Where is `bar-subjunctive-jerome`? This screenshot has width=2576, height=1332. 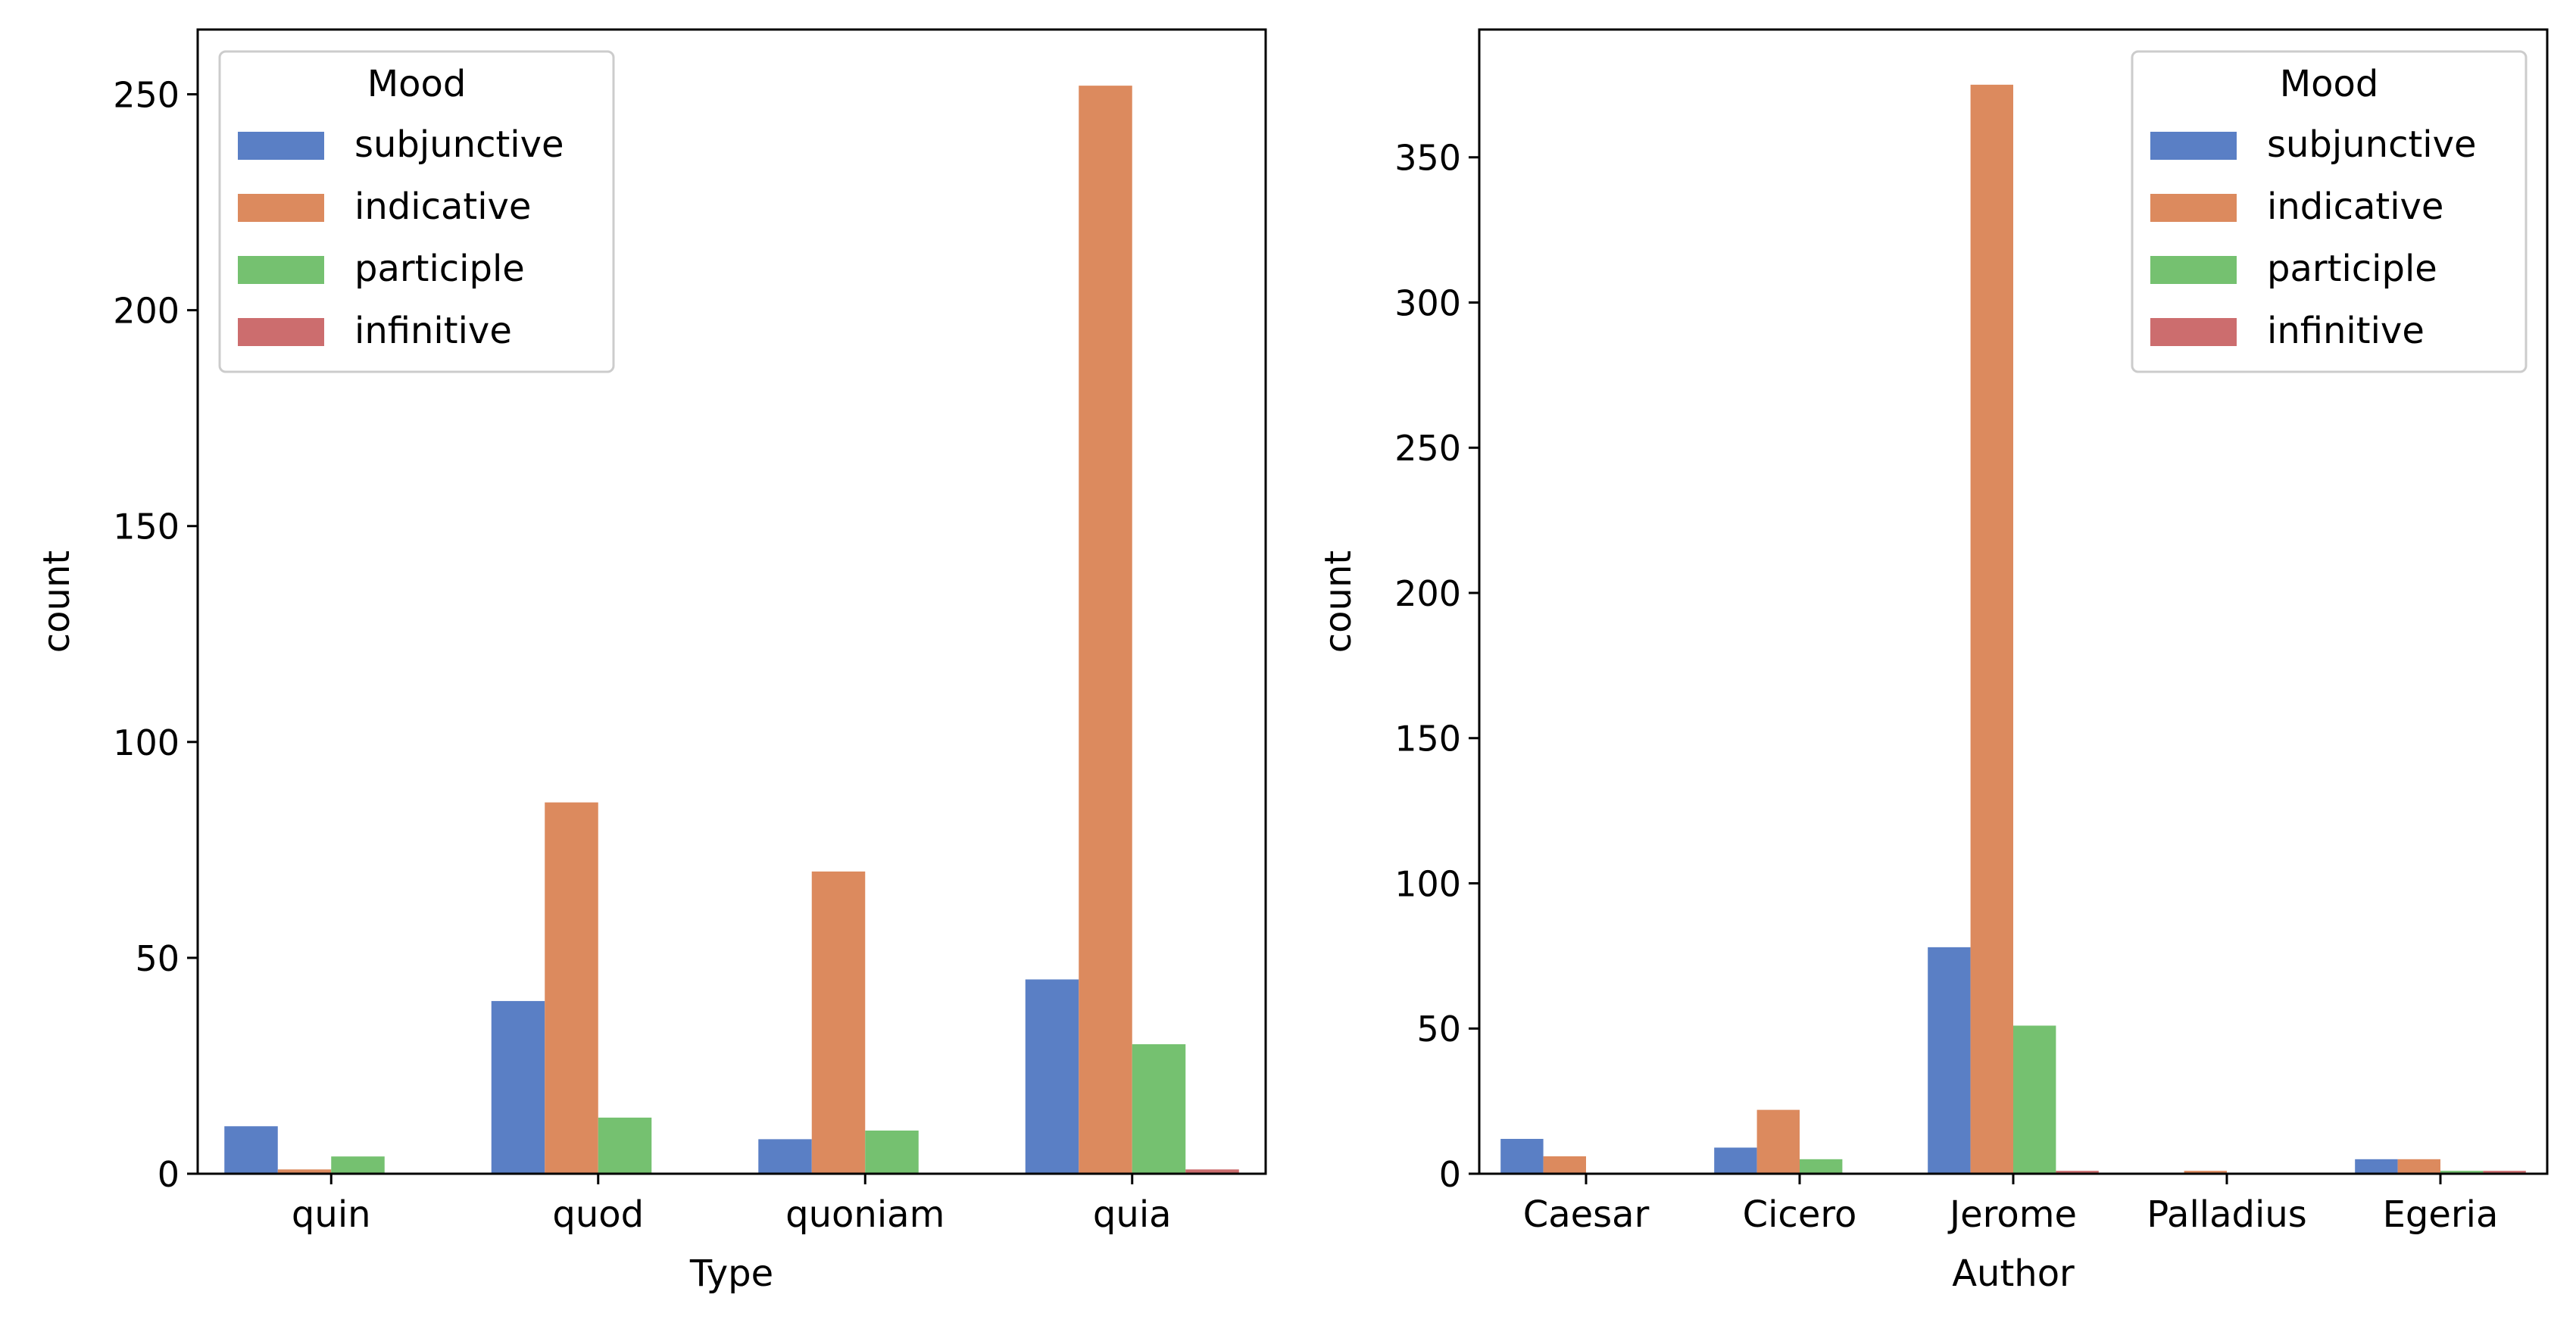
bar-subjunctive-jerome is located at coordinates (1950, 1060).